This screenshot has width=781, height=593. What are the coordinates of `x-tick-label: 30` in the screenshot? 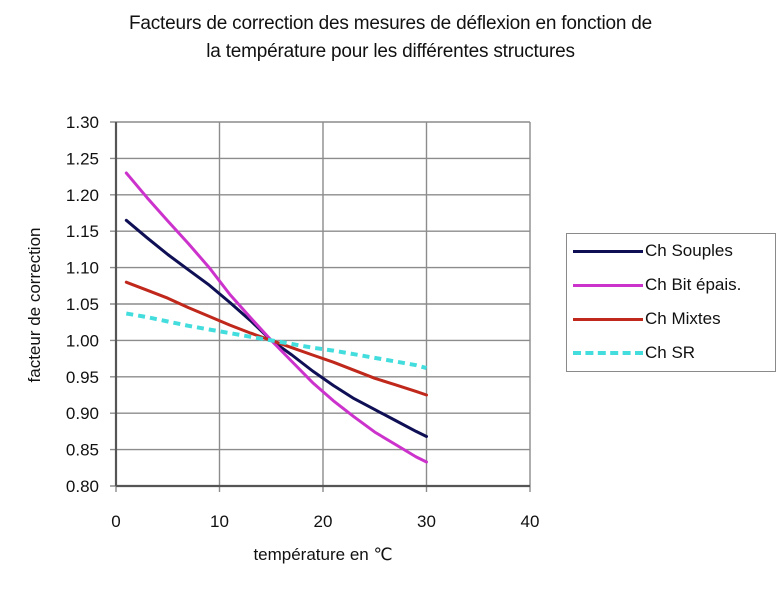 It's located at (426, 521).